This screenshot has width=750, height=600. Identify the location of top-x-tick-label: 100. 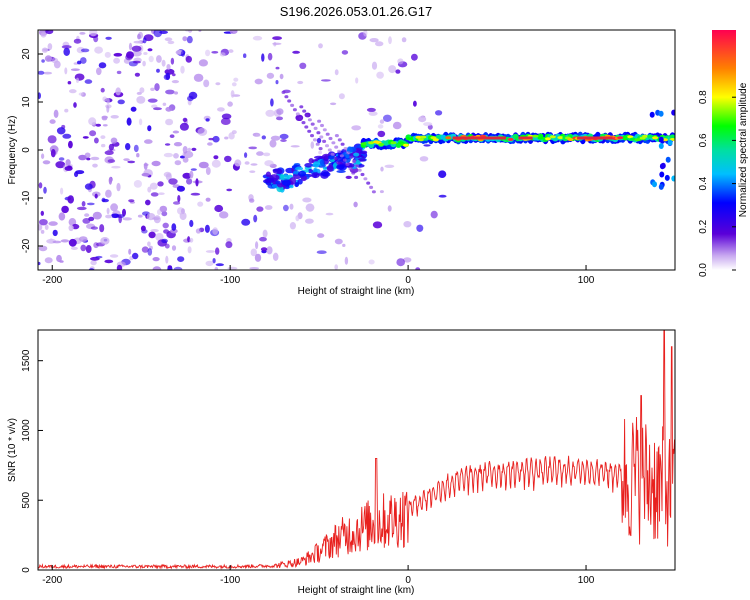
(586, 280).